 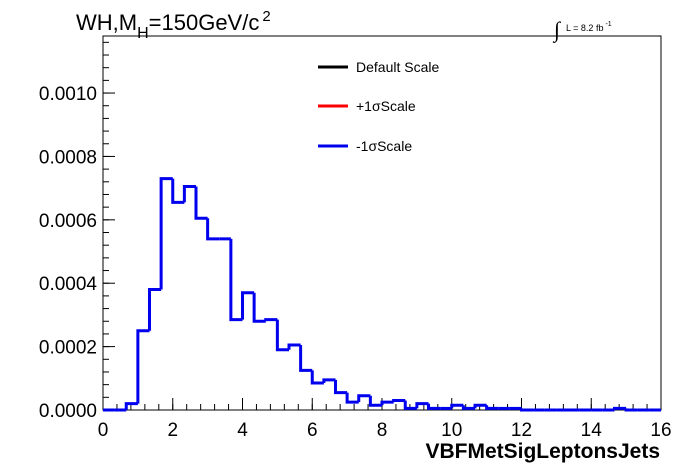 I want to click on luminosity-label: L = 8.2 fb -1, so click(x=589, y=27).